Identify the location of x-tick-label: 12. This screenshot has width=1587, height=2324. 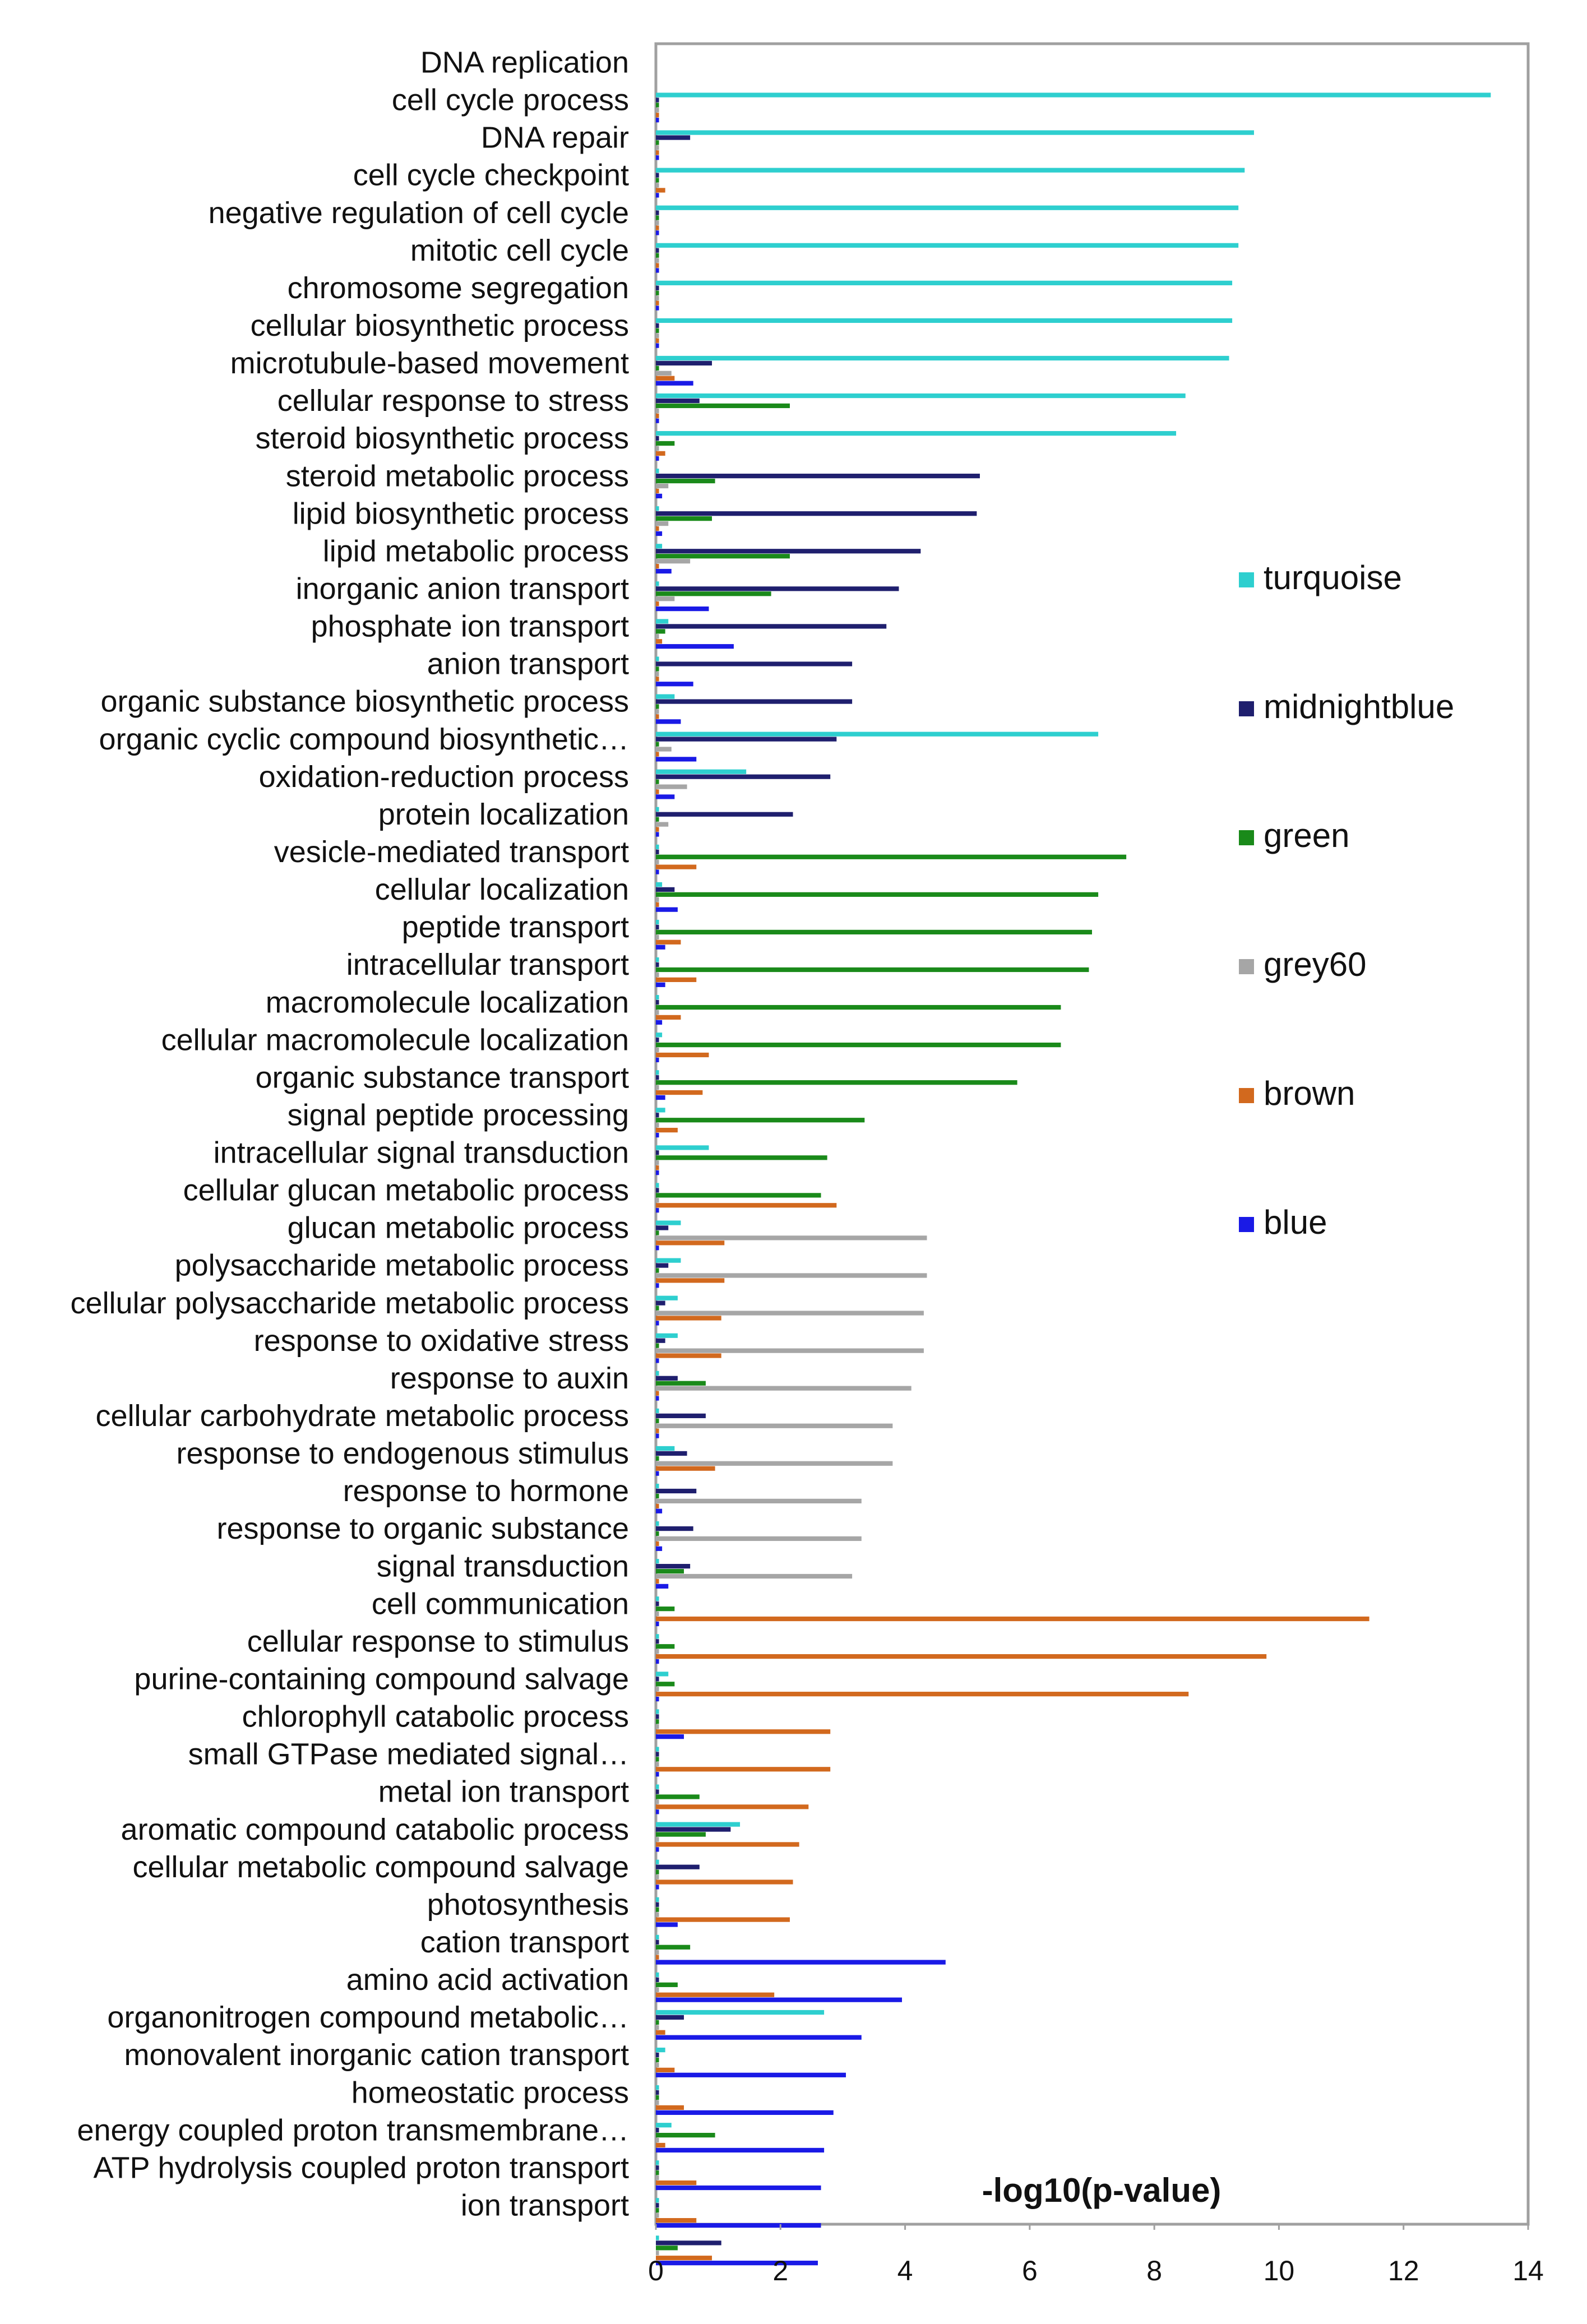
(1404, 2270).